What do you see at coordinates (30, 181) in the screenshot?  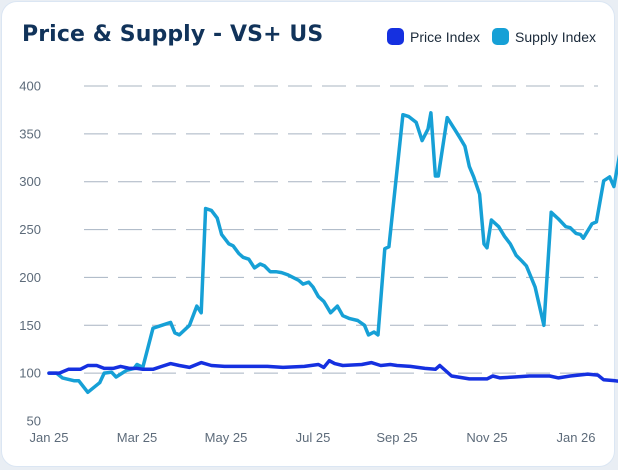 I see `y-tick-label: 300` at bounding box center [30, 181].